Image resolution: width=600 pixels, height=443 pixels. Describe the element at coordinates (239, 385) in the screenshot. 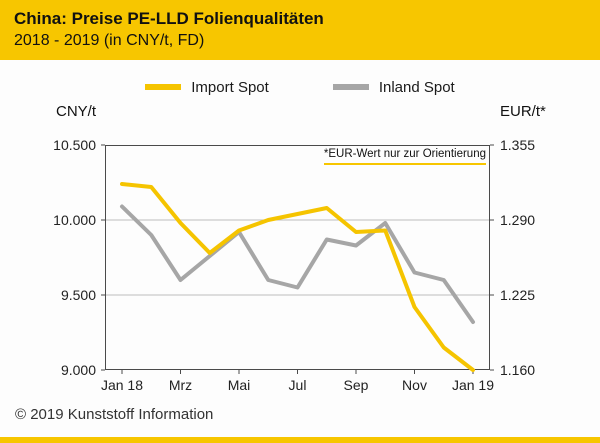

I see `x-axis-tick-label: Mai` at that location.